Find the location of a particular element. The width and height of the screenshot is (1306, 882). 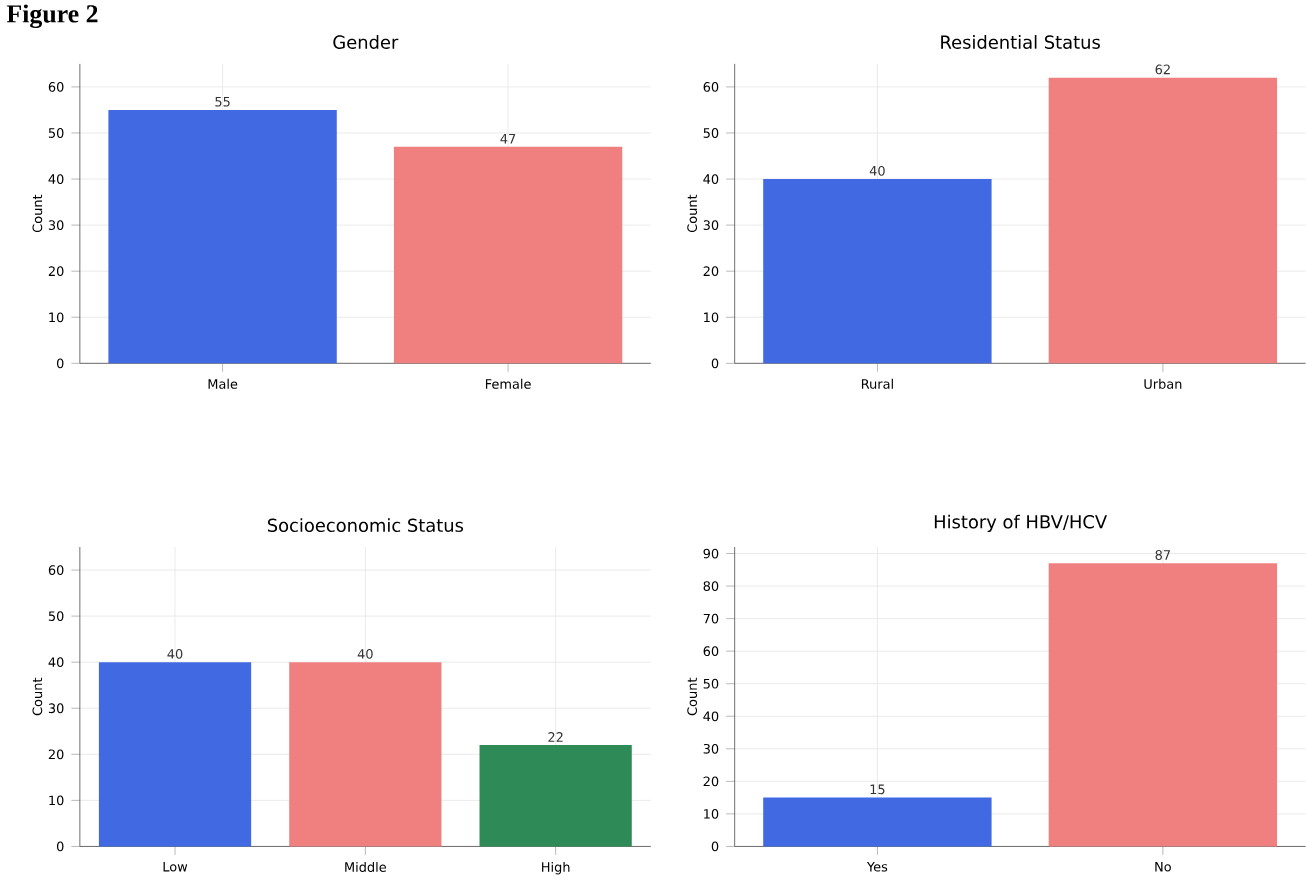

caption: Figure 2 is located at coordinates (52, 16).